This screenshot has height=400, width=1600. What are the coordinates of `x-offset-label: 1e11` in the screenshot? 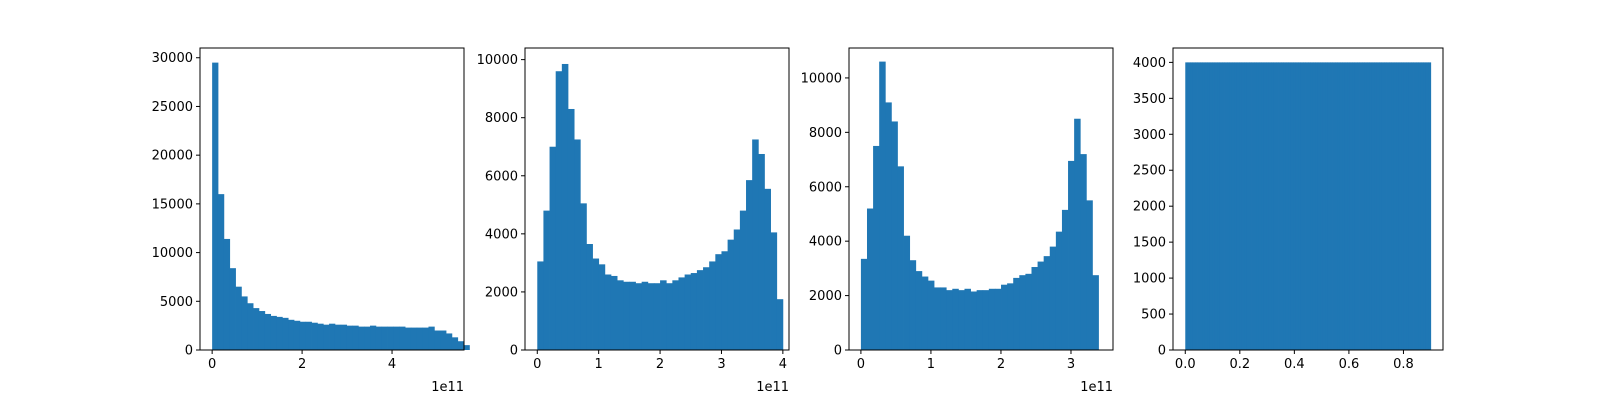 It's located at (447, 387).